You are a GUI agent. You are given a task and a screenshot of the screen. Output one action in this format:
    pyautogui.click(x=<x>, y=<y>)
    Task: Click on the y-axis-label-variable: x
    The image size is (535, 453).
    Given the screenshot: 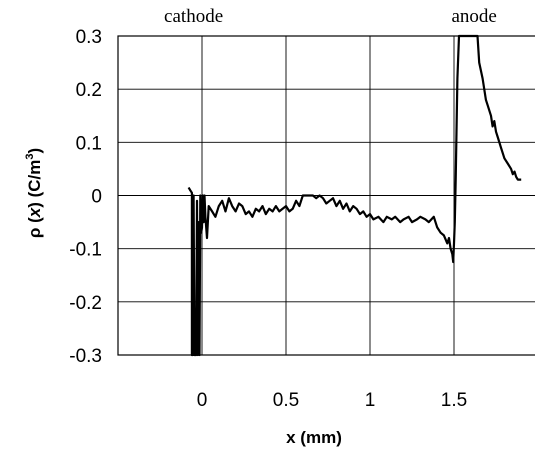 What is the action you would take?
    pyautogui.click(x=34, y=212)
    